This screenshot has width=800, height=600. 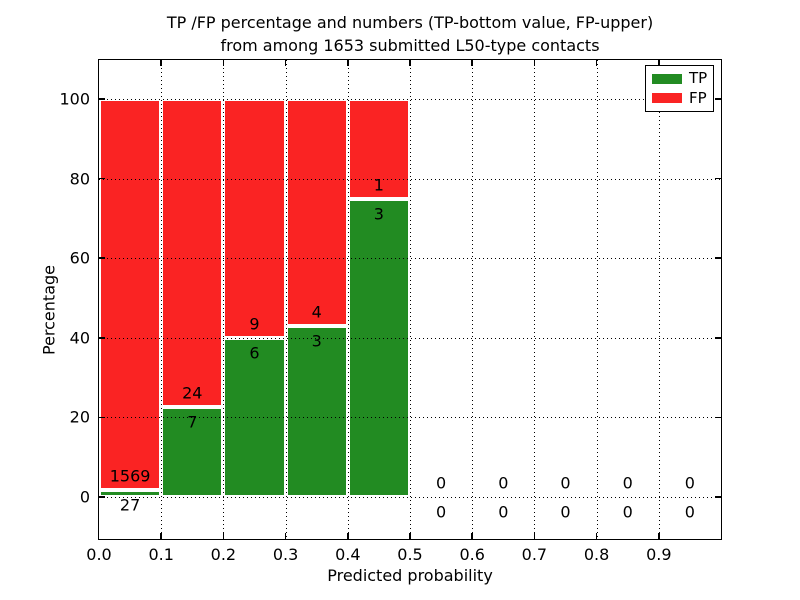 What do you see at coordinates (659, 554) in the screenshot?
I see `x-tick-label: 0.9` at bounding box center [659, 554].